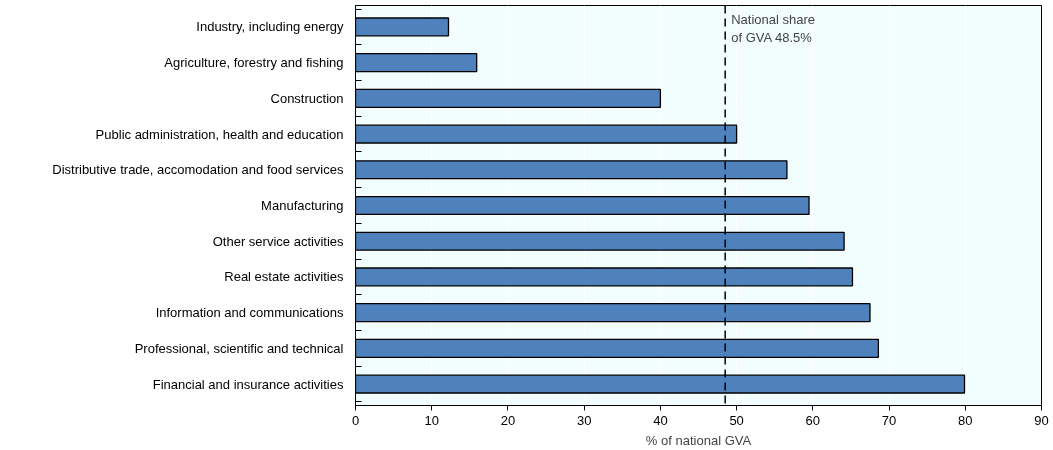 Image resolution: width=1053 pixels, height=450 pixels. Describe the element at coordinates (254, 63) in the screenshot. I see `y-tick-label: Agriculture, forestry and fishing` at that location.